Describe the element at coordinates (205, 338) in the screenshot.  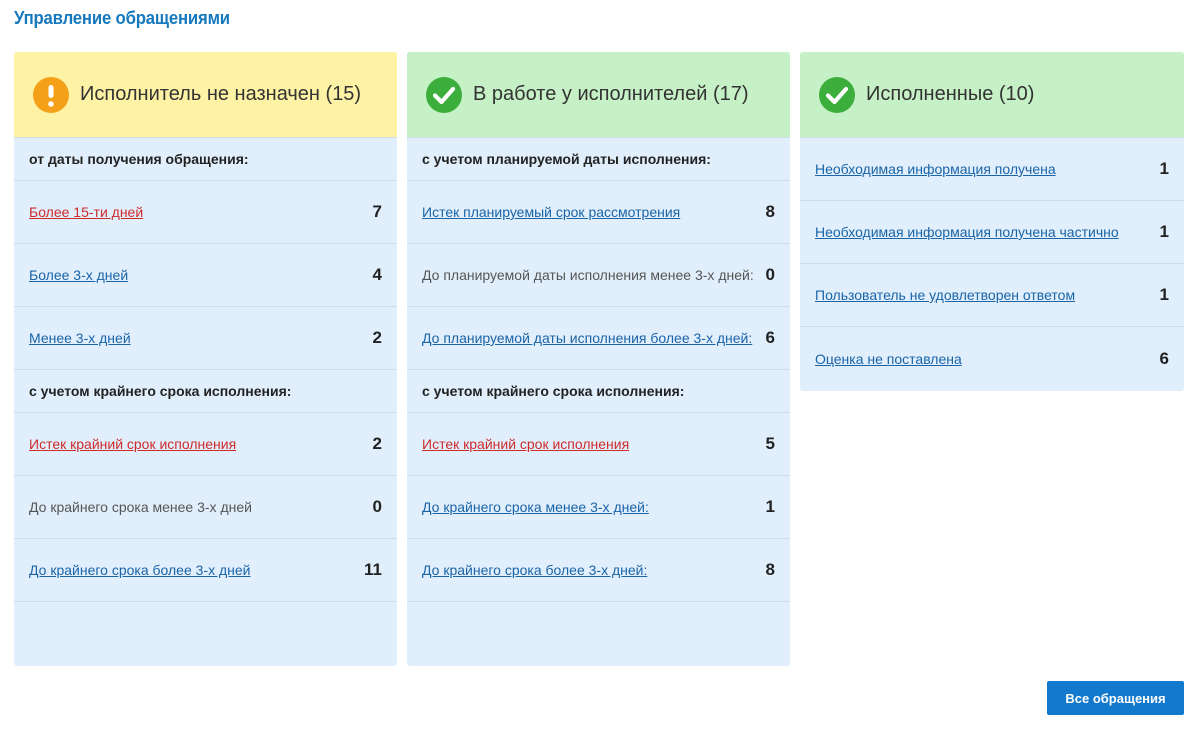
I see `list-item: Менее 3-х дней 2` at that location.